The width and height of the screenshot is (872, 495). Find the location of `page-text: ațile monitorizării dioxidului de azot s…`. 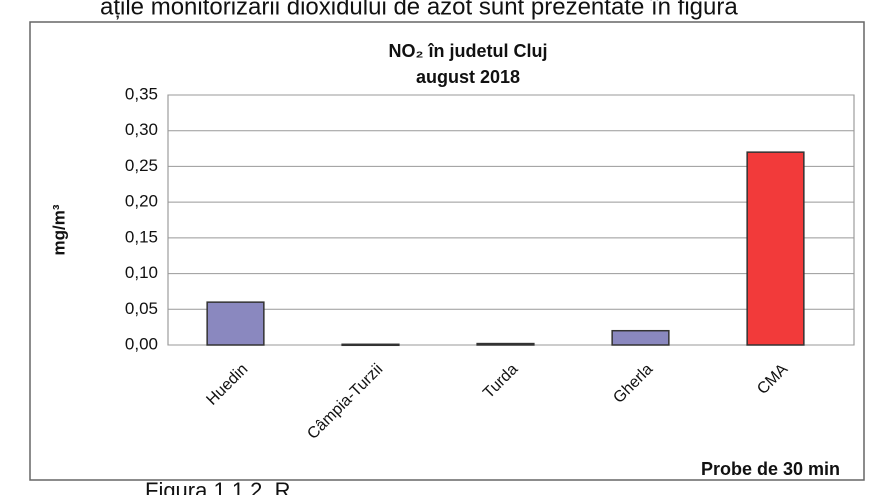

page-text: ațile monitorizării dioxidului de azot s… is located at coordinates (419, 10).